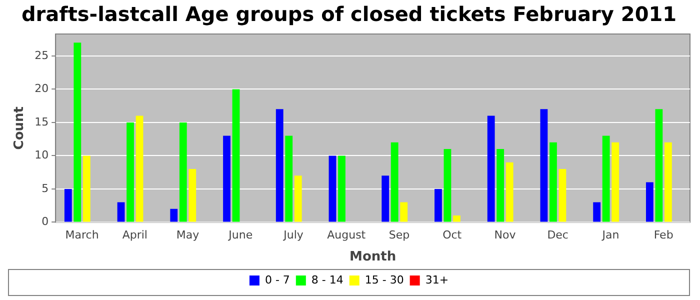 This screenshot has width=700, height=300. What do you see at coordinates (188, 235) in the screenshot?
I see `x-tick-label: May` at bounding box center [188, 235].